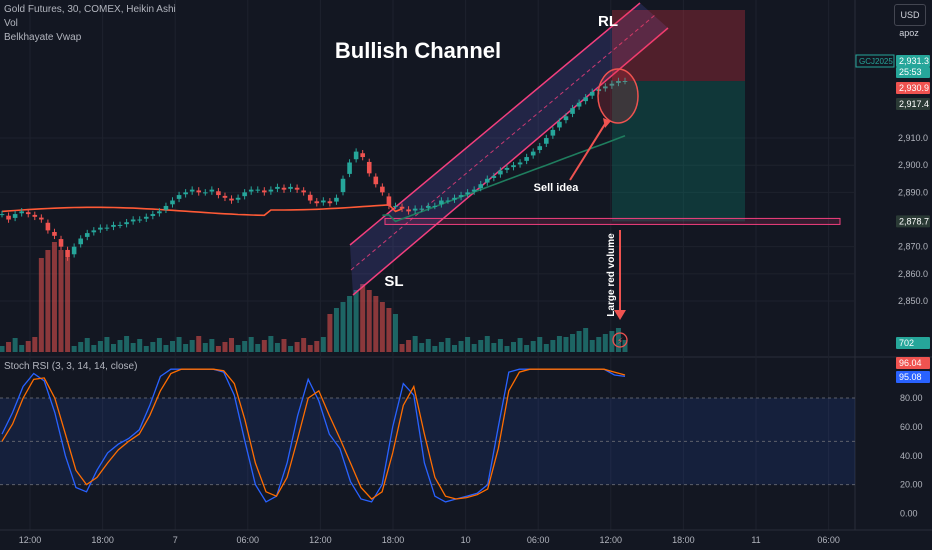 Image resolution: width=932 pixels, height=550 pixels. I want to click on sell-arrow, so click(587, 152).